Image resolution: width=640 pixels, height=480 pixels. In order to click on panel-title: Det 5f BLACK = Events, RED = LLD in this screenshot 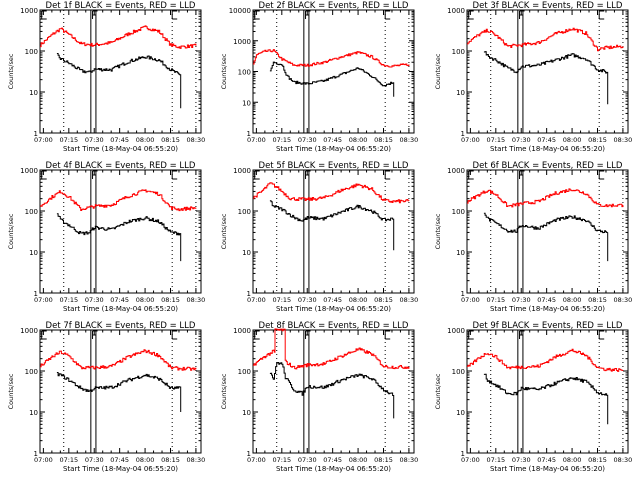, I will do `click(334, 166)`.